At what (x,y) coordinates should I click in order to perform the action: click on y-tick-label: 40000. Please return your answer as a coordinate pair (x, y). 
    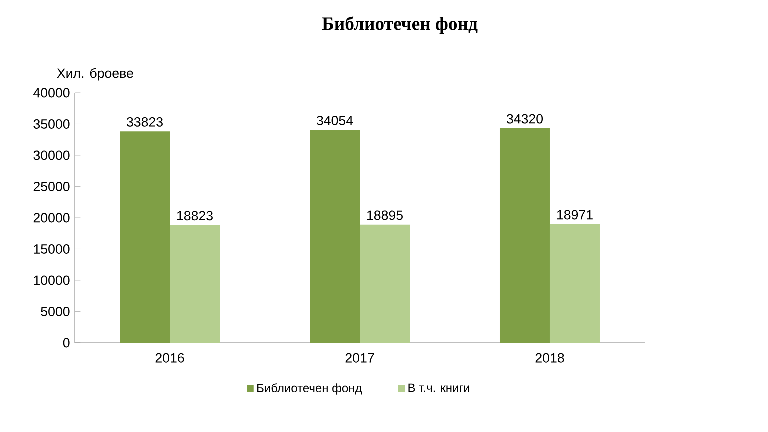
    Looking at the image, I should click on (52, 93).